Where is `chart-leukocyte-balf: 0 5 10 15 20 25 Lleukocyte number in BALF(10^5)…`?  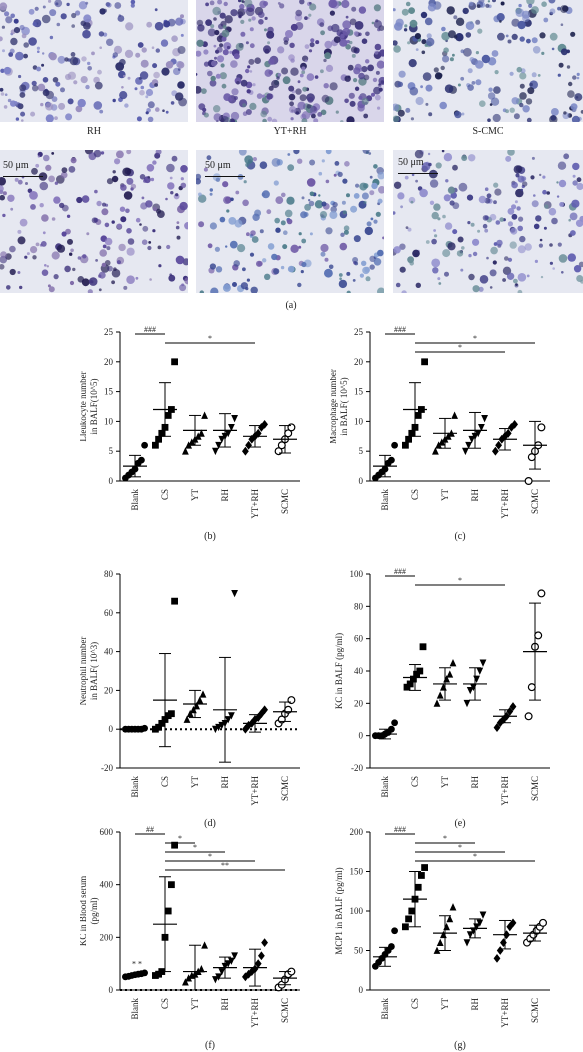 chart-leukocyte-balf: 0 5 10 15 20 25 Lleukocyte number in BALF(10^5)… is located at coordinates (190, 433).